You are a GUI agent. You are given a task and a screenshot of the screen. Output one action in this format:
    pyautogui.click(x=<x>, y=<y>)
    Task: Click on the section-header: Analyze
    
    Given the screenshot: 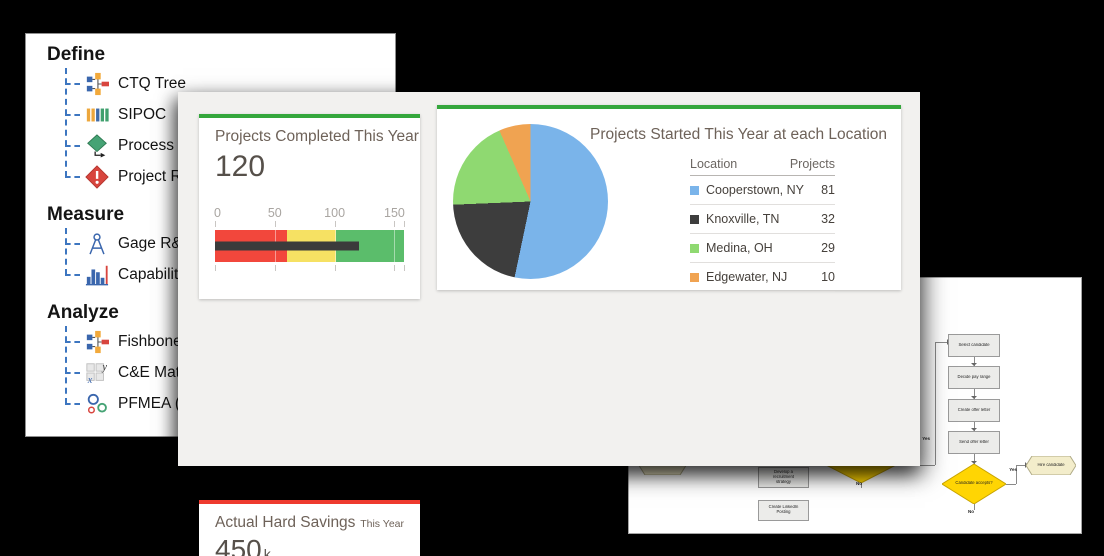 What is the action you would take?
    pyautogui.click(x=83, y=312)
    